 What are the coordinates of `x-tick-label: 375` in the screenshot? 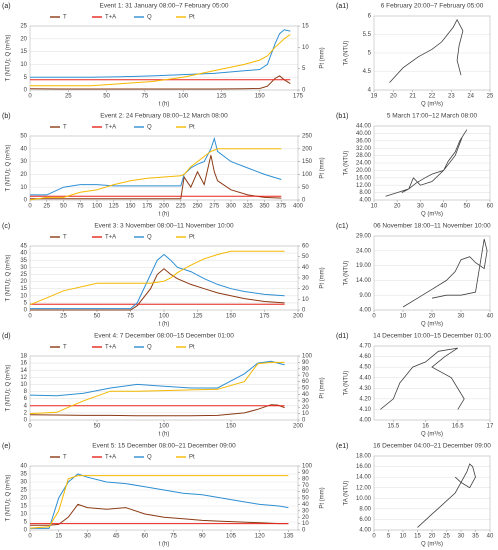 It's located at (281, 207).